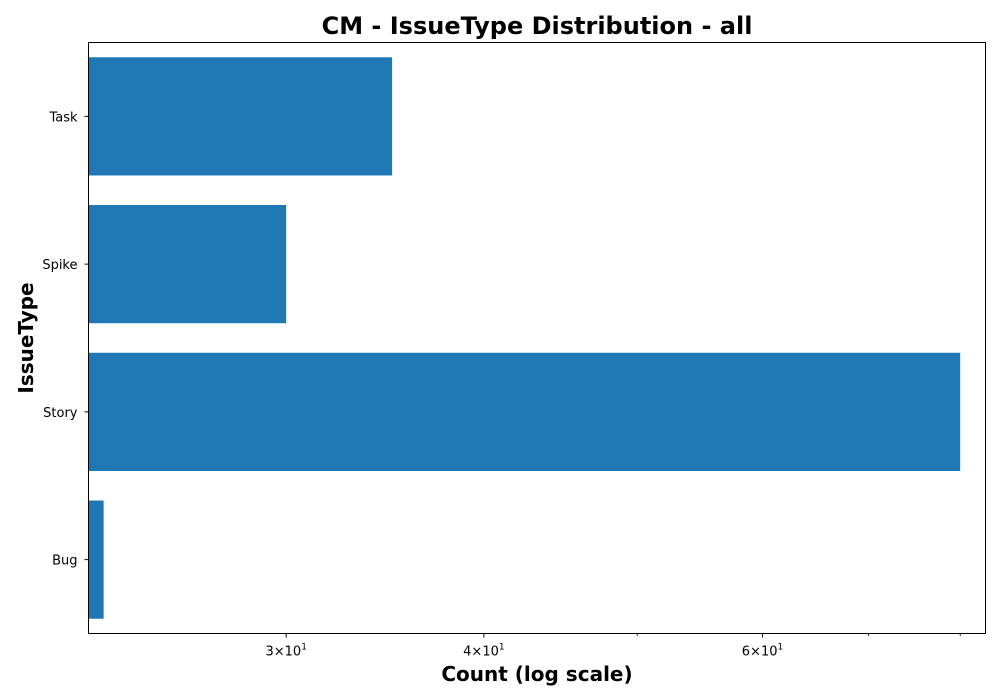 The height and width of the screenshot is (700, 1000). I want to click on x-tick-label: 3×101, so click(285, 651).